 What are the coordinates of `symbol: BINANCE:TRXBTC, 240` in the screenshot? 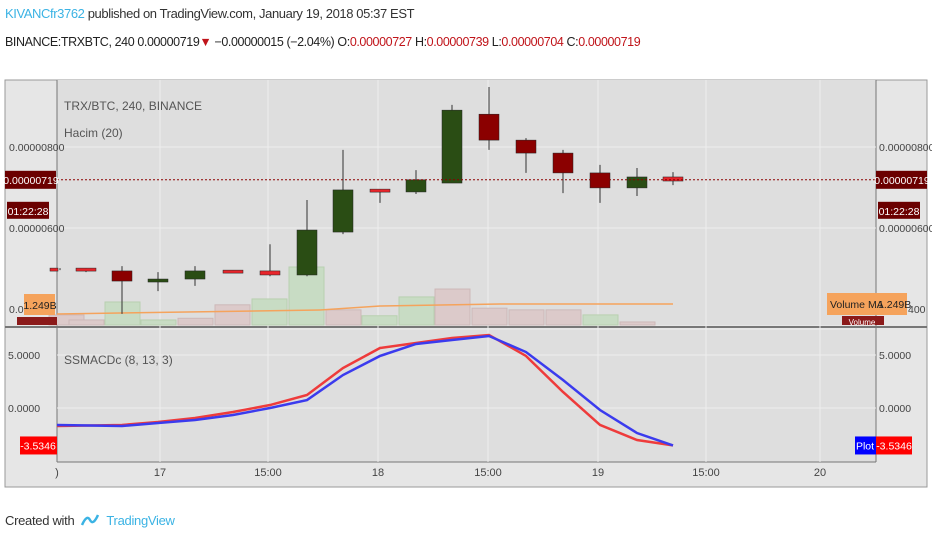 It's located at (70, 42).